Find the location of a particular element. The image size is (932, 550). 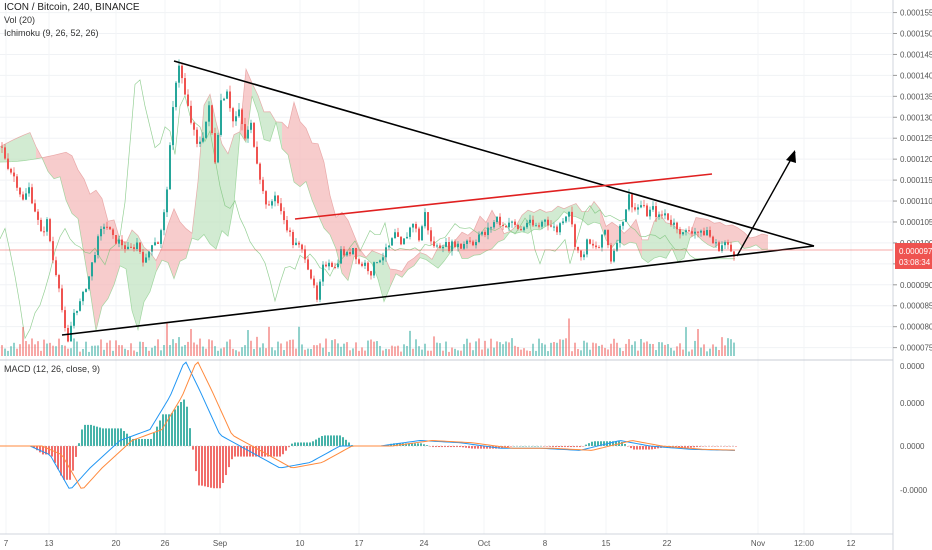

price-tag-value: 0.0000972 is located at coordinates (915, 251).